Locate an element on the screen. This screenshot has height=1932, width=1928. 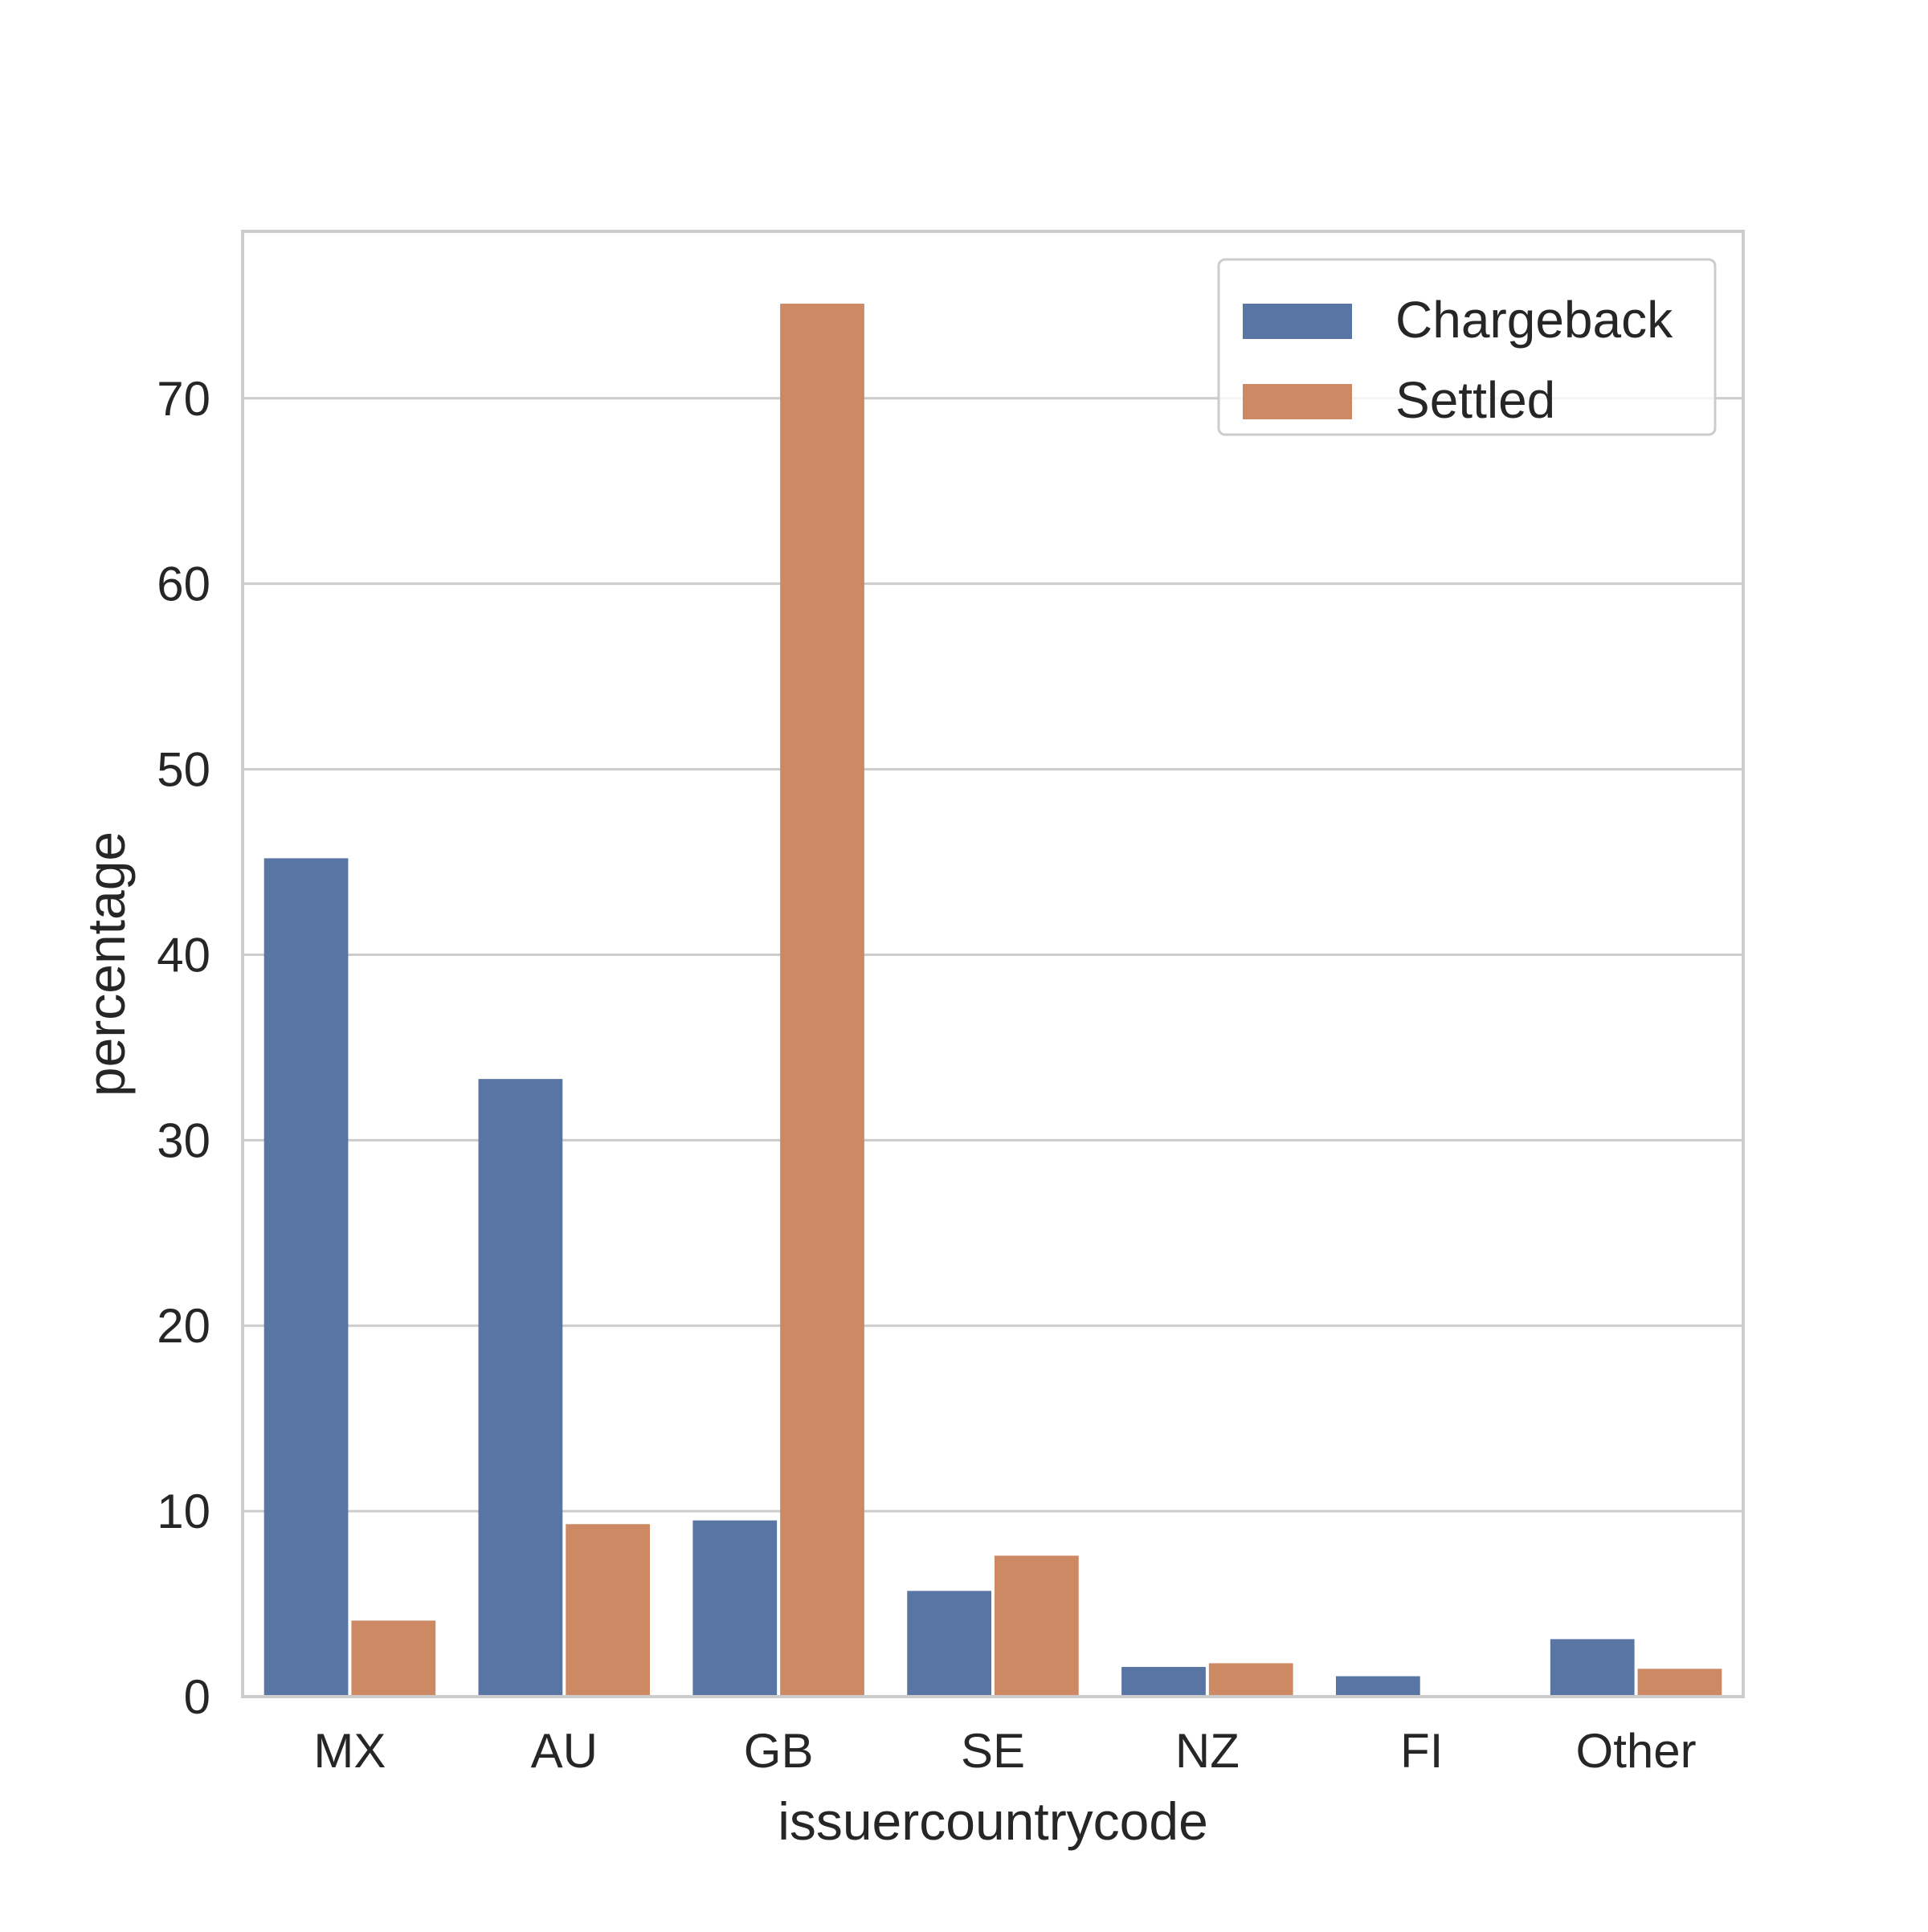
y-tick-labels: 0 10 20 30 40 50 60 70 is located at coordinates (183, 1048).